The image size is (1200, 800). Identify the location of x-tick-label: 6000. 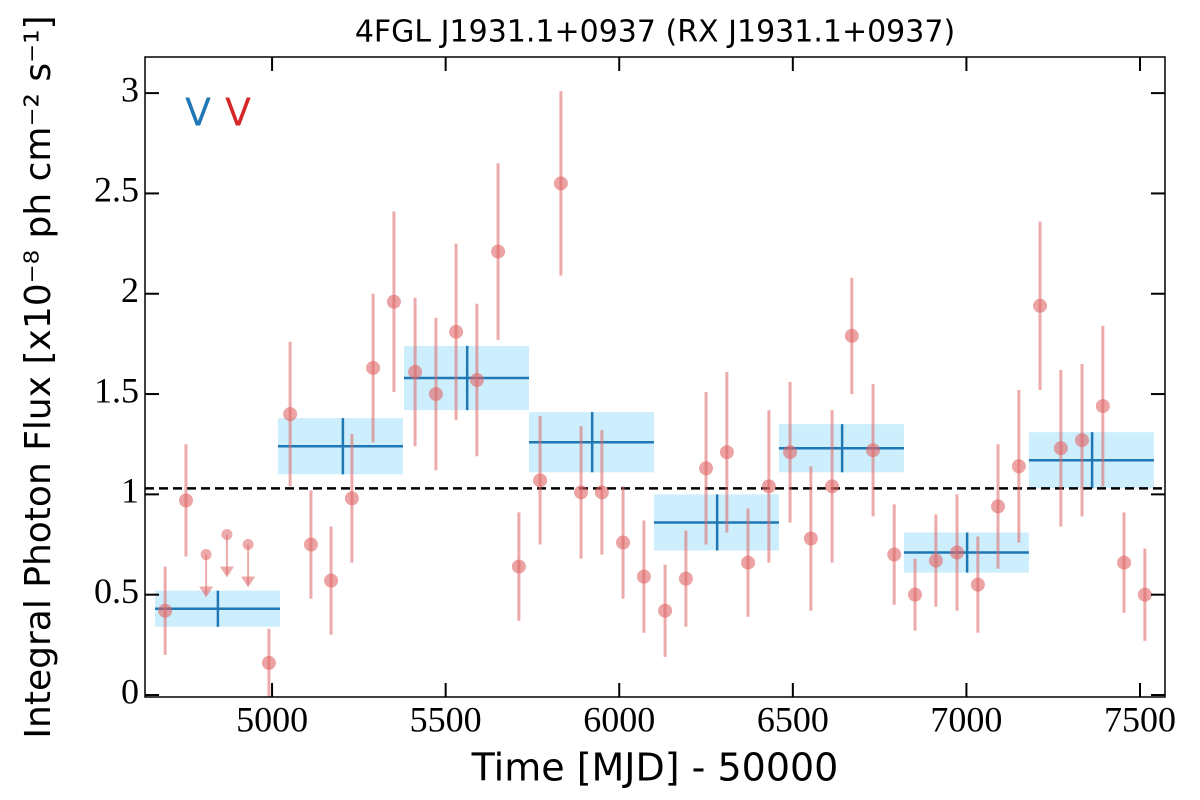
(619, 719).